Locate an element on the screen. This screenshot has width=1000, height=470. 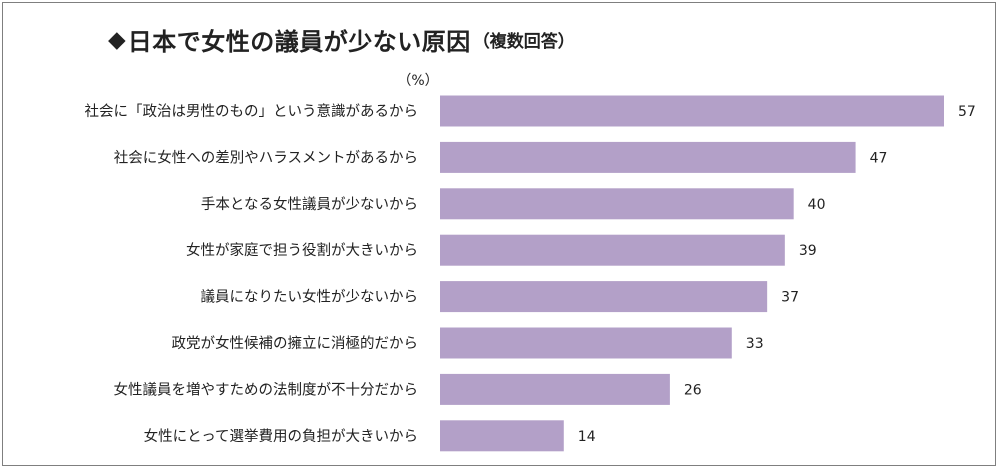
category-label: 女性が家庭で担う役割が大きいから is located at coordinates (302, 250).